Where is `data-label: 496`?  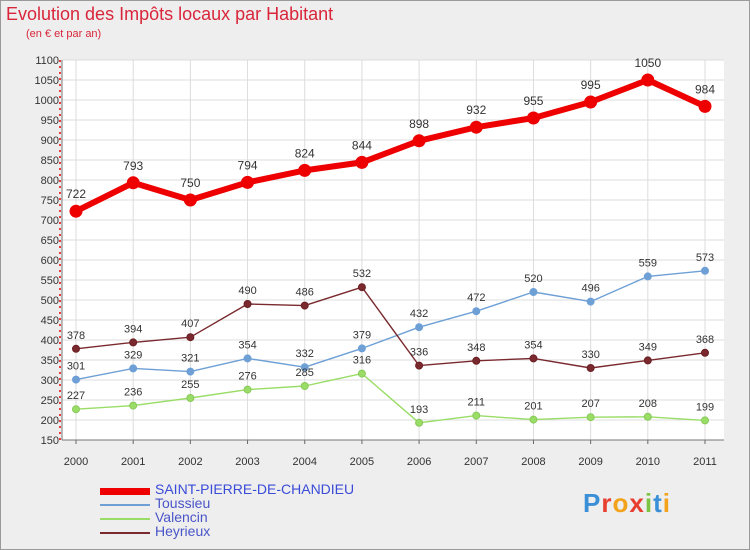
data-label: 496 is located at coordinates (590, 289).